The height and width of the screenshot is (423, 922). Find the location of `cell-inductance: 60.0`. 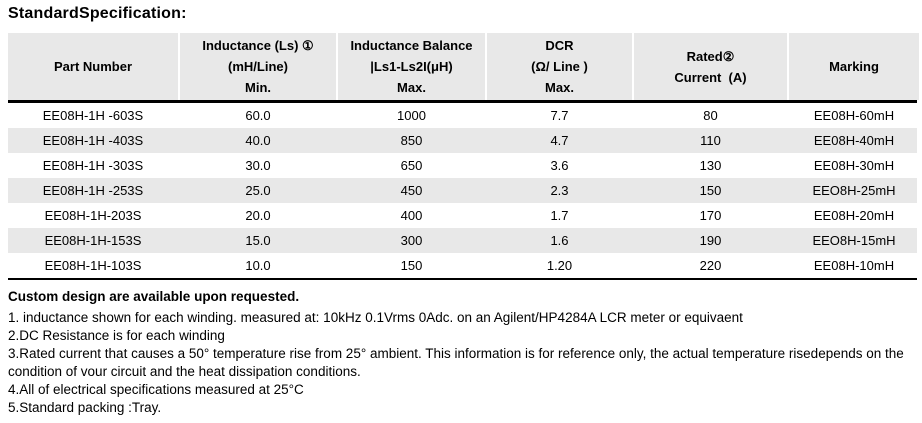

cell-inductance: 60.0 is located at coordinates (258, 115).